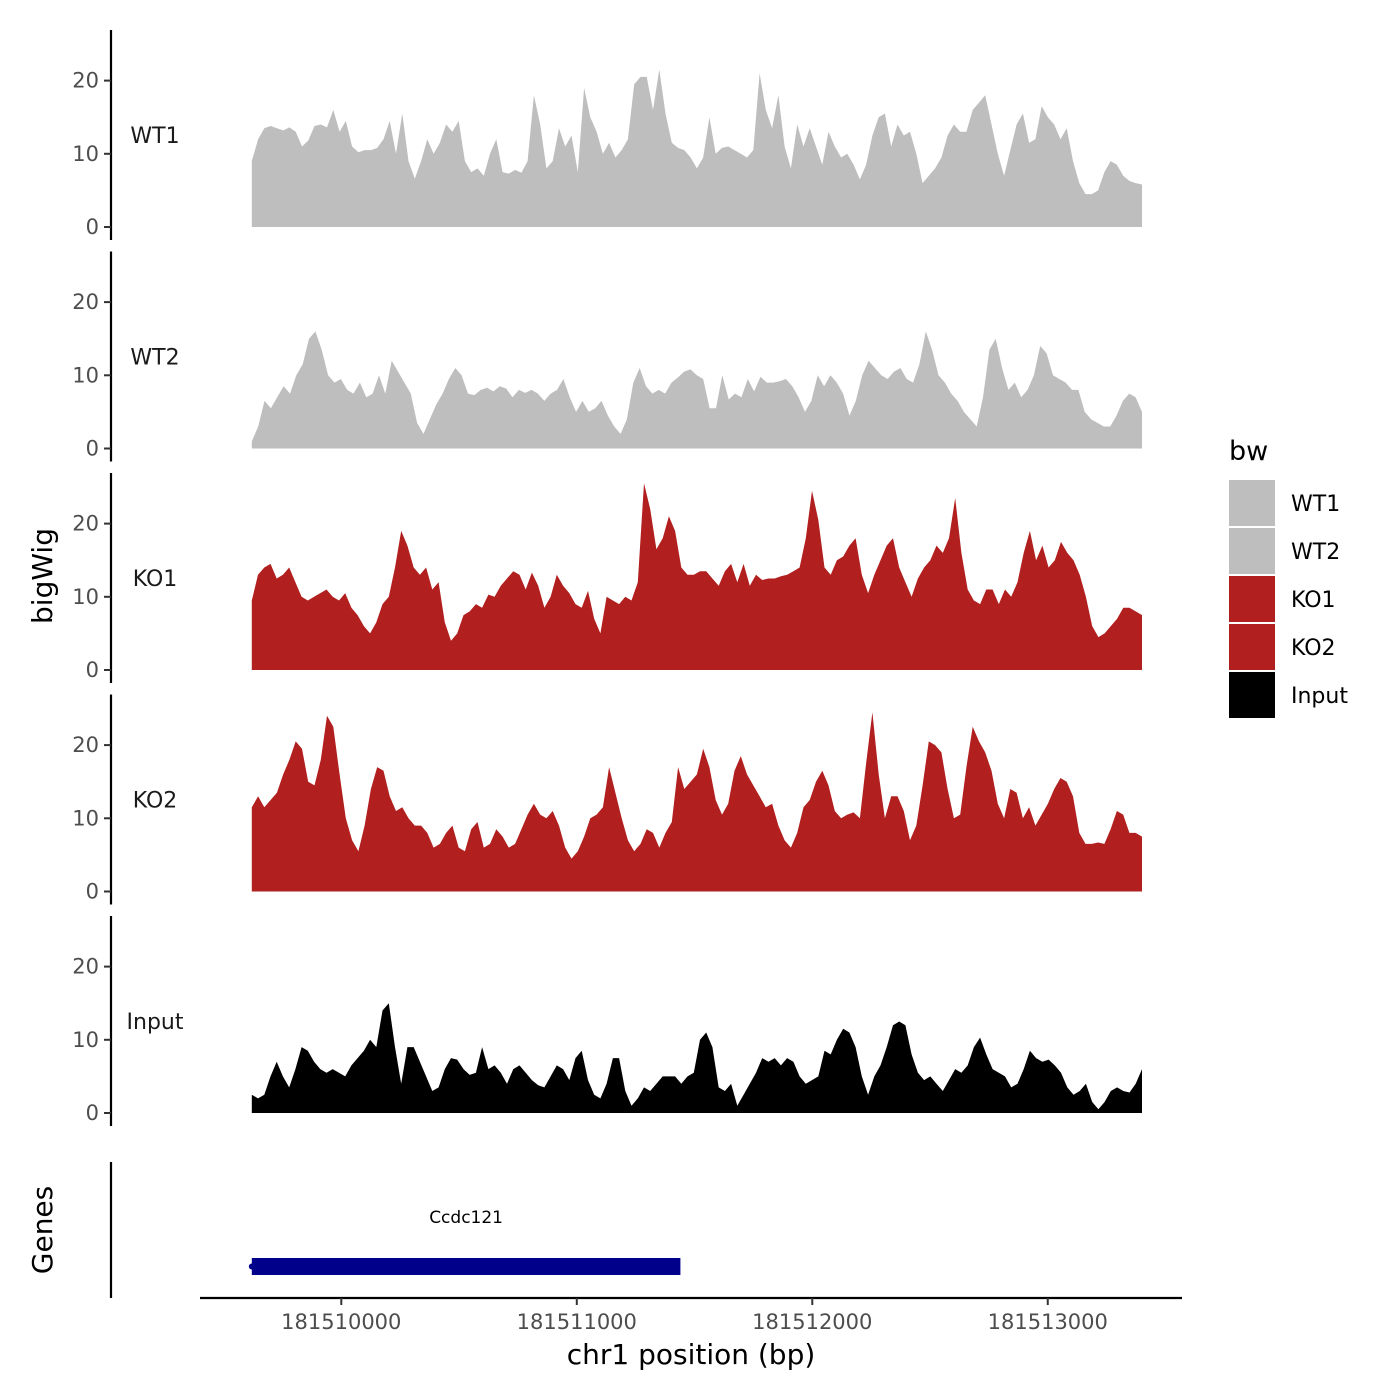  I want to click on track-wt1: 0 10 20 WT1, so click(607, 135).